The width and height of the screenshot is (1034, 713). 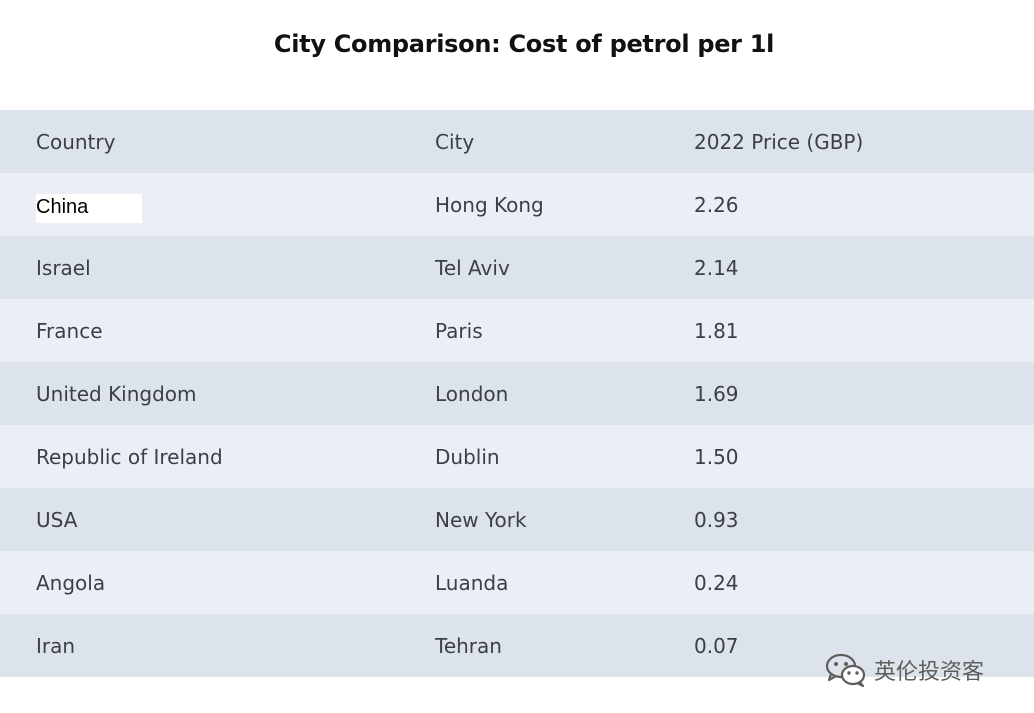 What do you see at coordinates (89, 208) in the screenshot?
I see `country-label-highlighted: China` at bounding box center [89, 208].